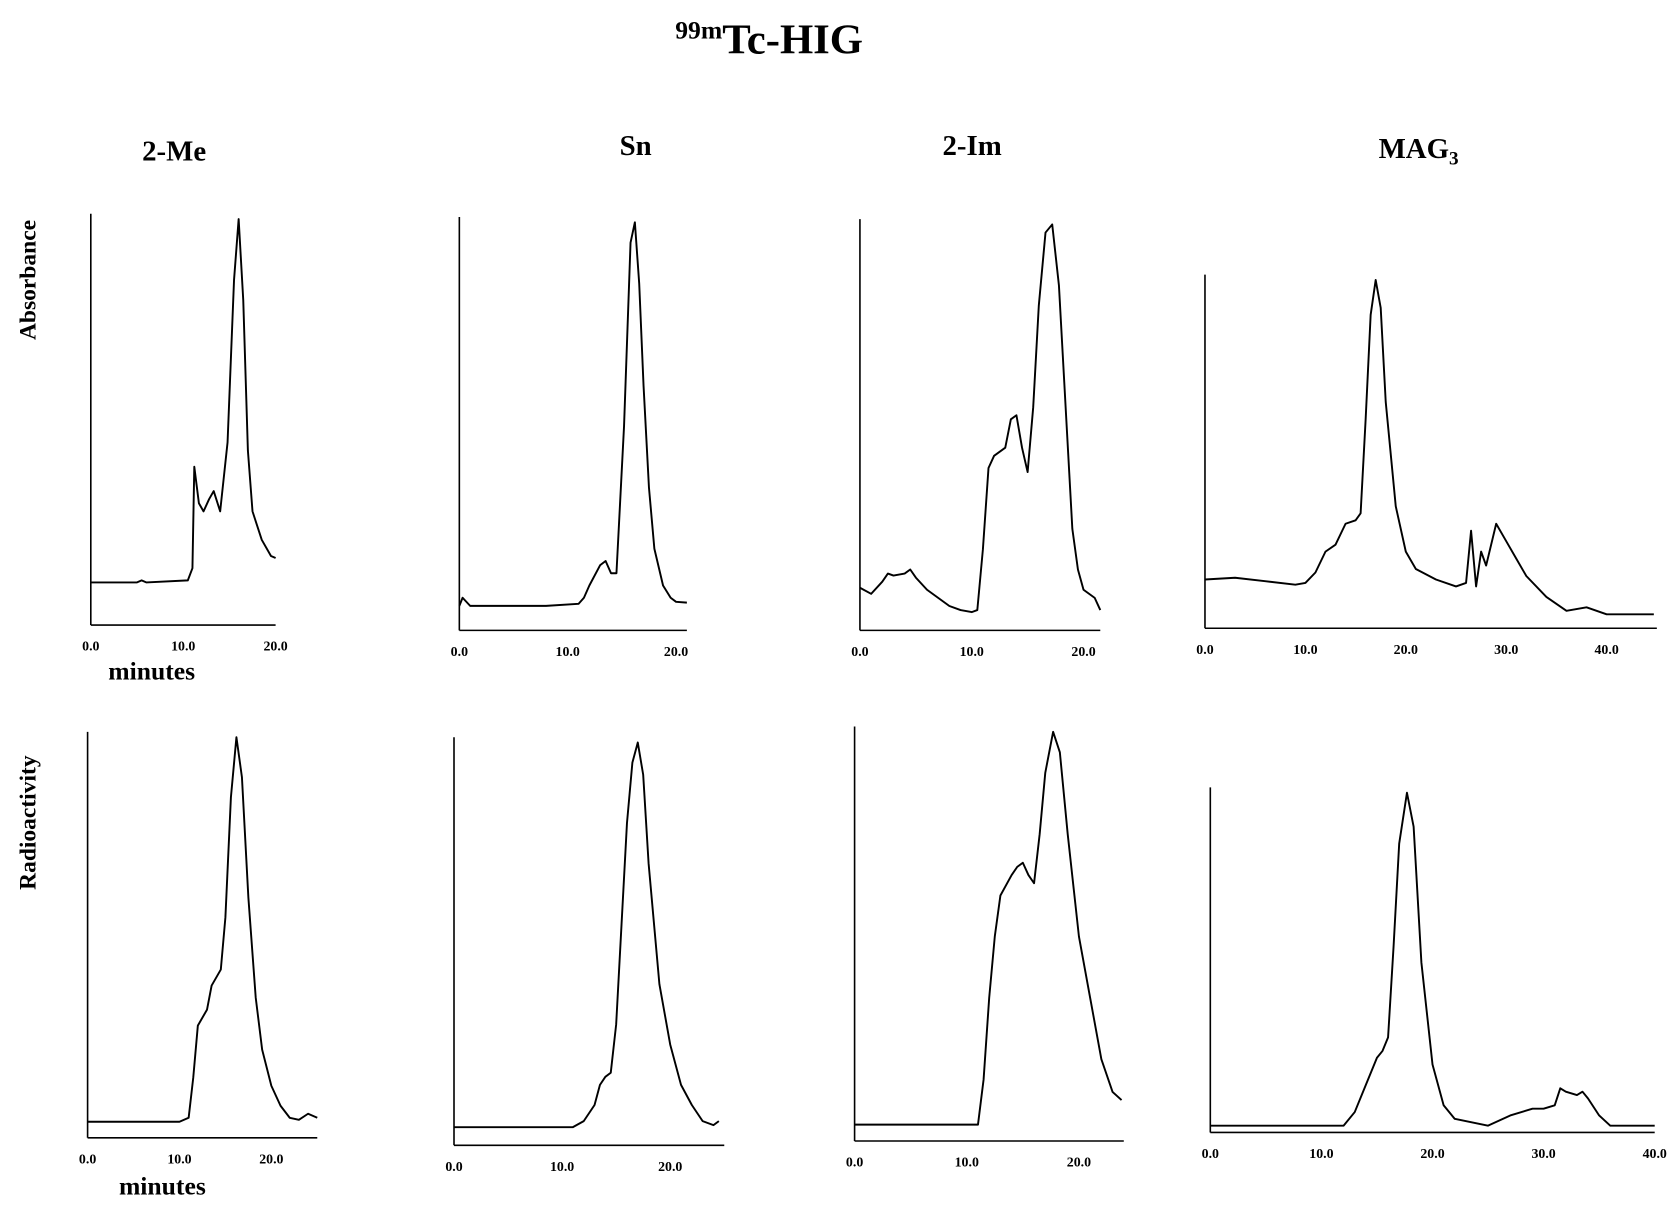  What do you see at coordinates (792, 40) in the screenshot?
I see `title-main: Tc-HIG` at bounding box center [792, 40].